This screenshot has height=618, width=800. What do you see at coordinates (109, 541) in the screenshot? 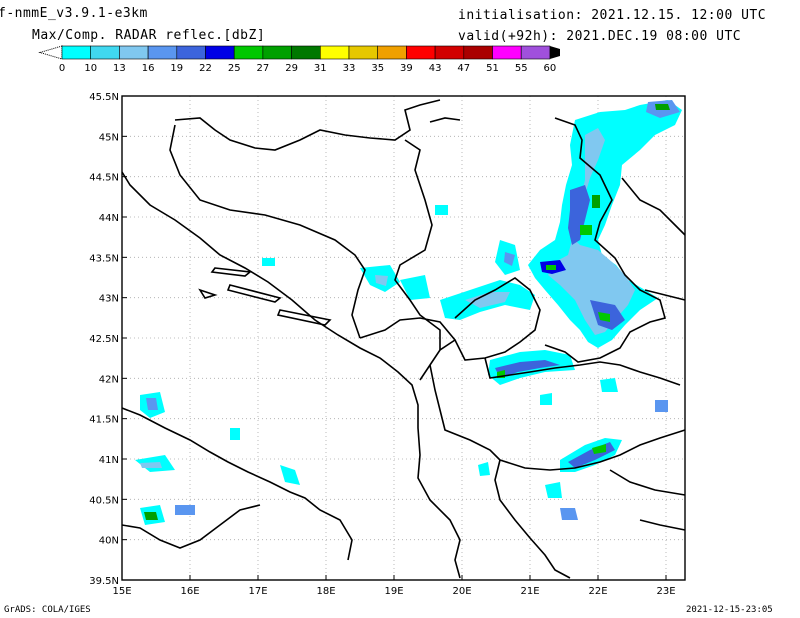
I see `lat-label: 40N` at bounding box center [109, 541].